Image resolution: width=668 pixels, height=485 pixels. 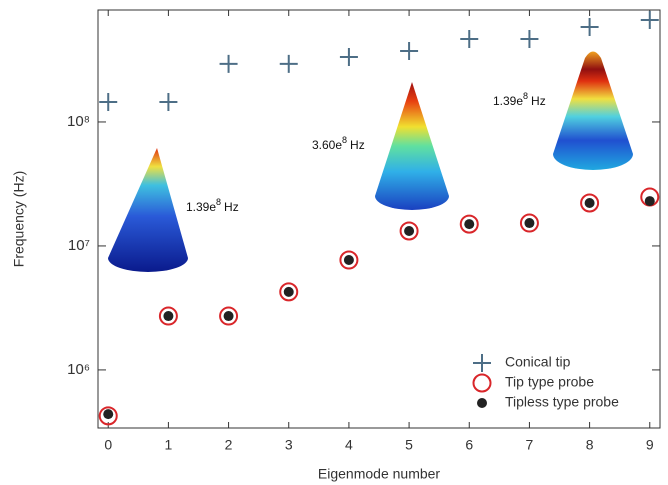 I want to click on x-tick-label: 5, so click(x=409, y=445).